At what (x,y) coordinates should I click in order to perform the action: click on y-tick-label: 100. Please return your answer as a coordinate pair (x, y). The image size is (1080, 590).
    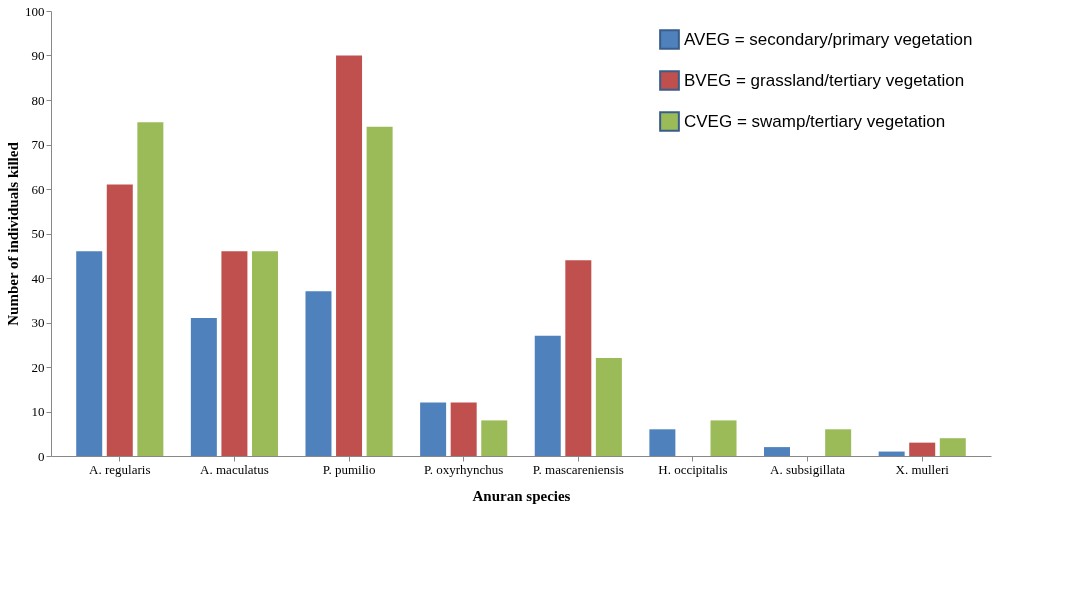
    Looking at the image, I should click on (35, 11).